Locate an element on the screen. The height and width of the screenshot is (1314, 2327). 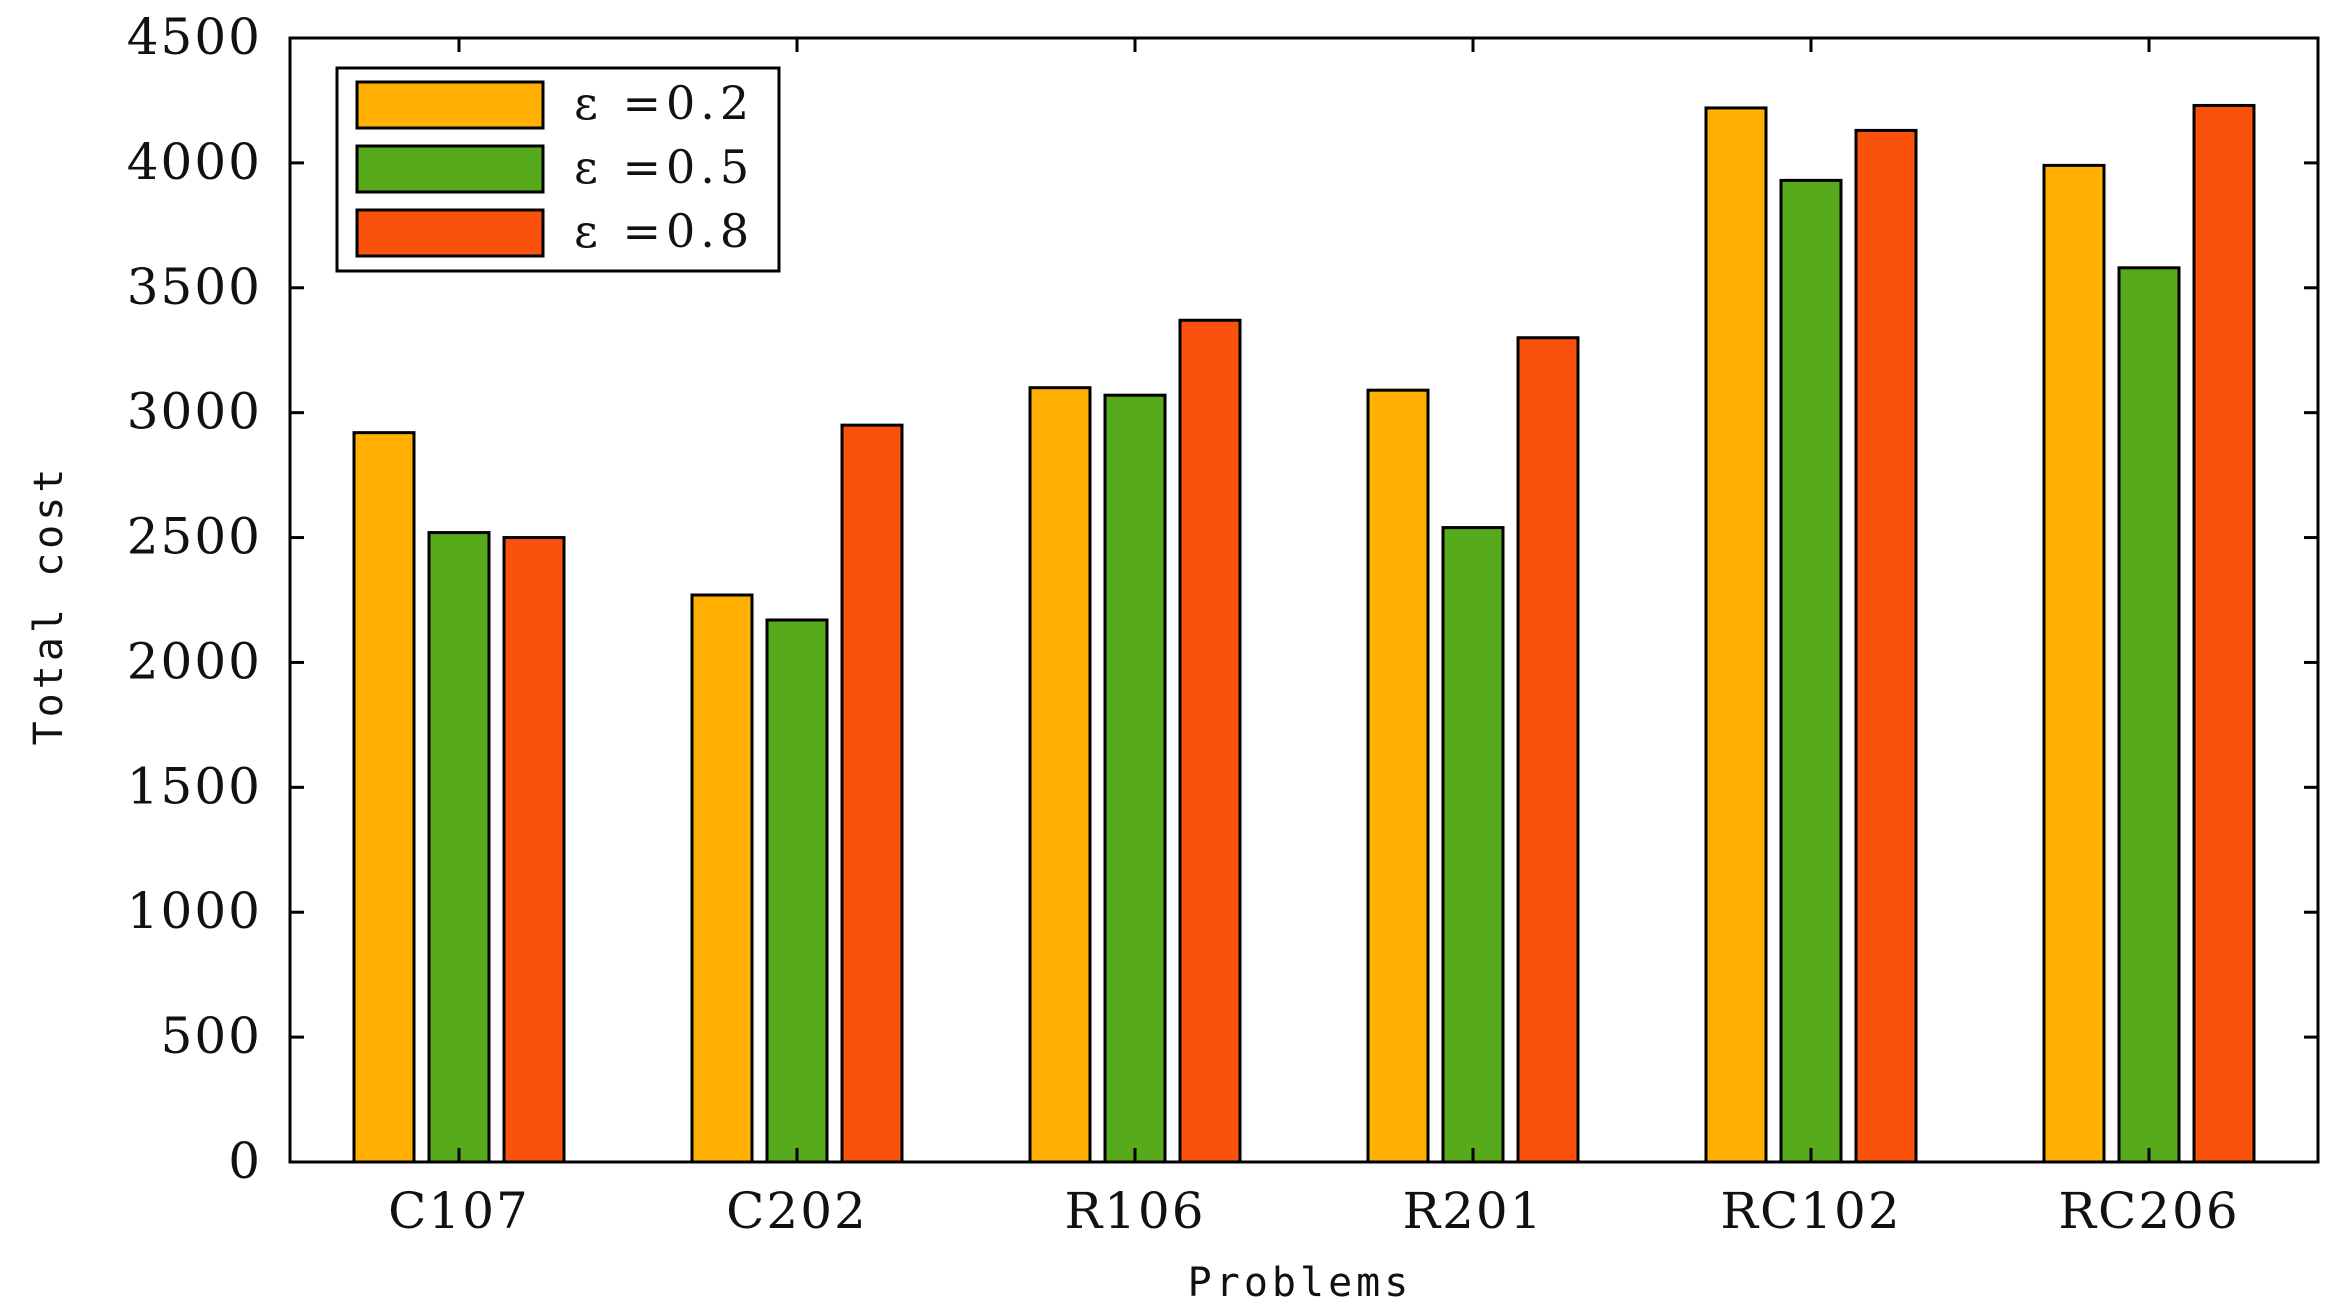
y-tick-label: 1500 is located at coordinates (194, 786).